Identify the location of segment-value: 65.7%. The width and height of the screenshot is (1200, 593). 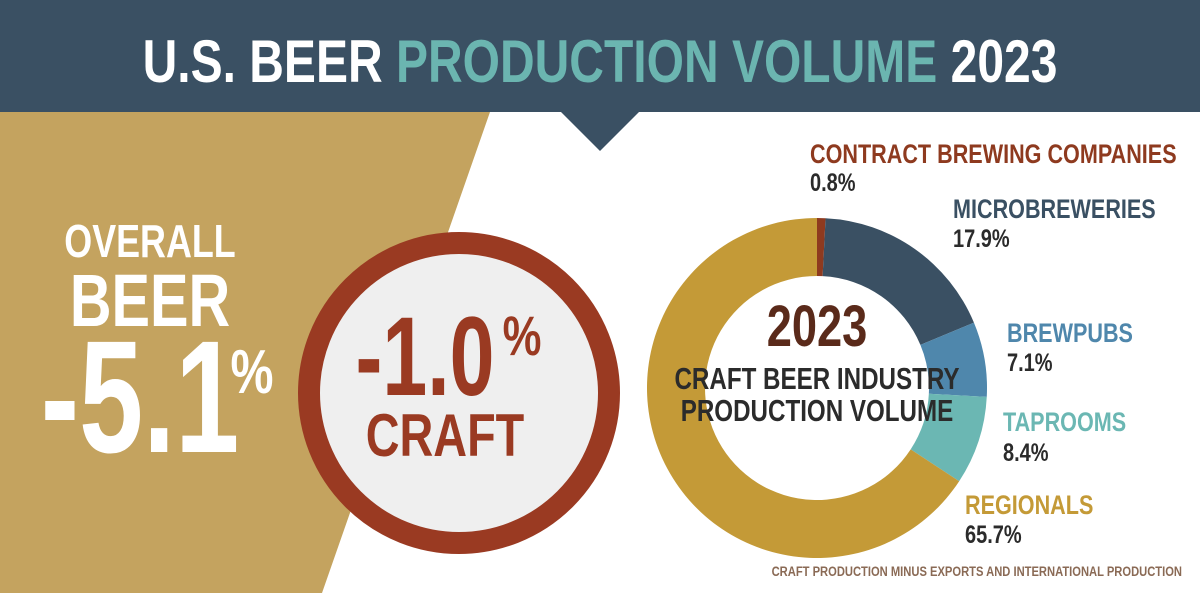
(993, 535).